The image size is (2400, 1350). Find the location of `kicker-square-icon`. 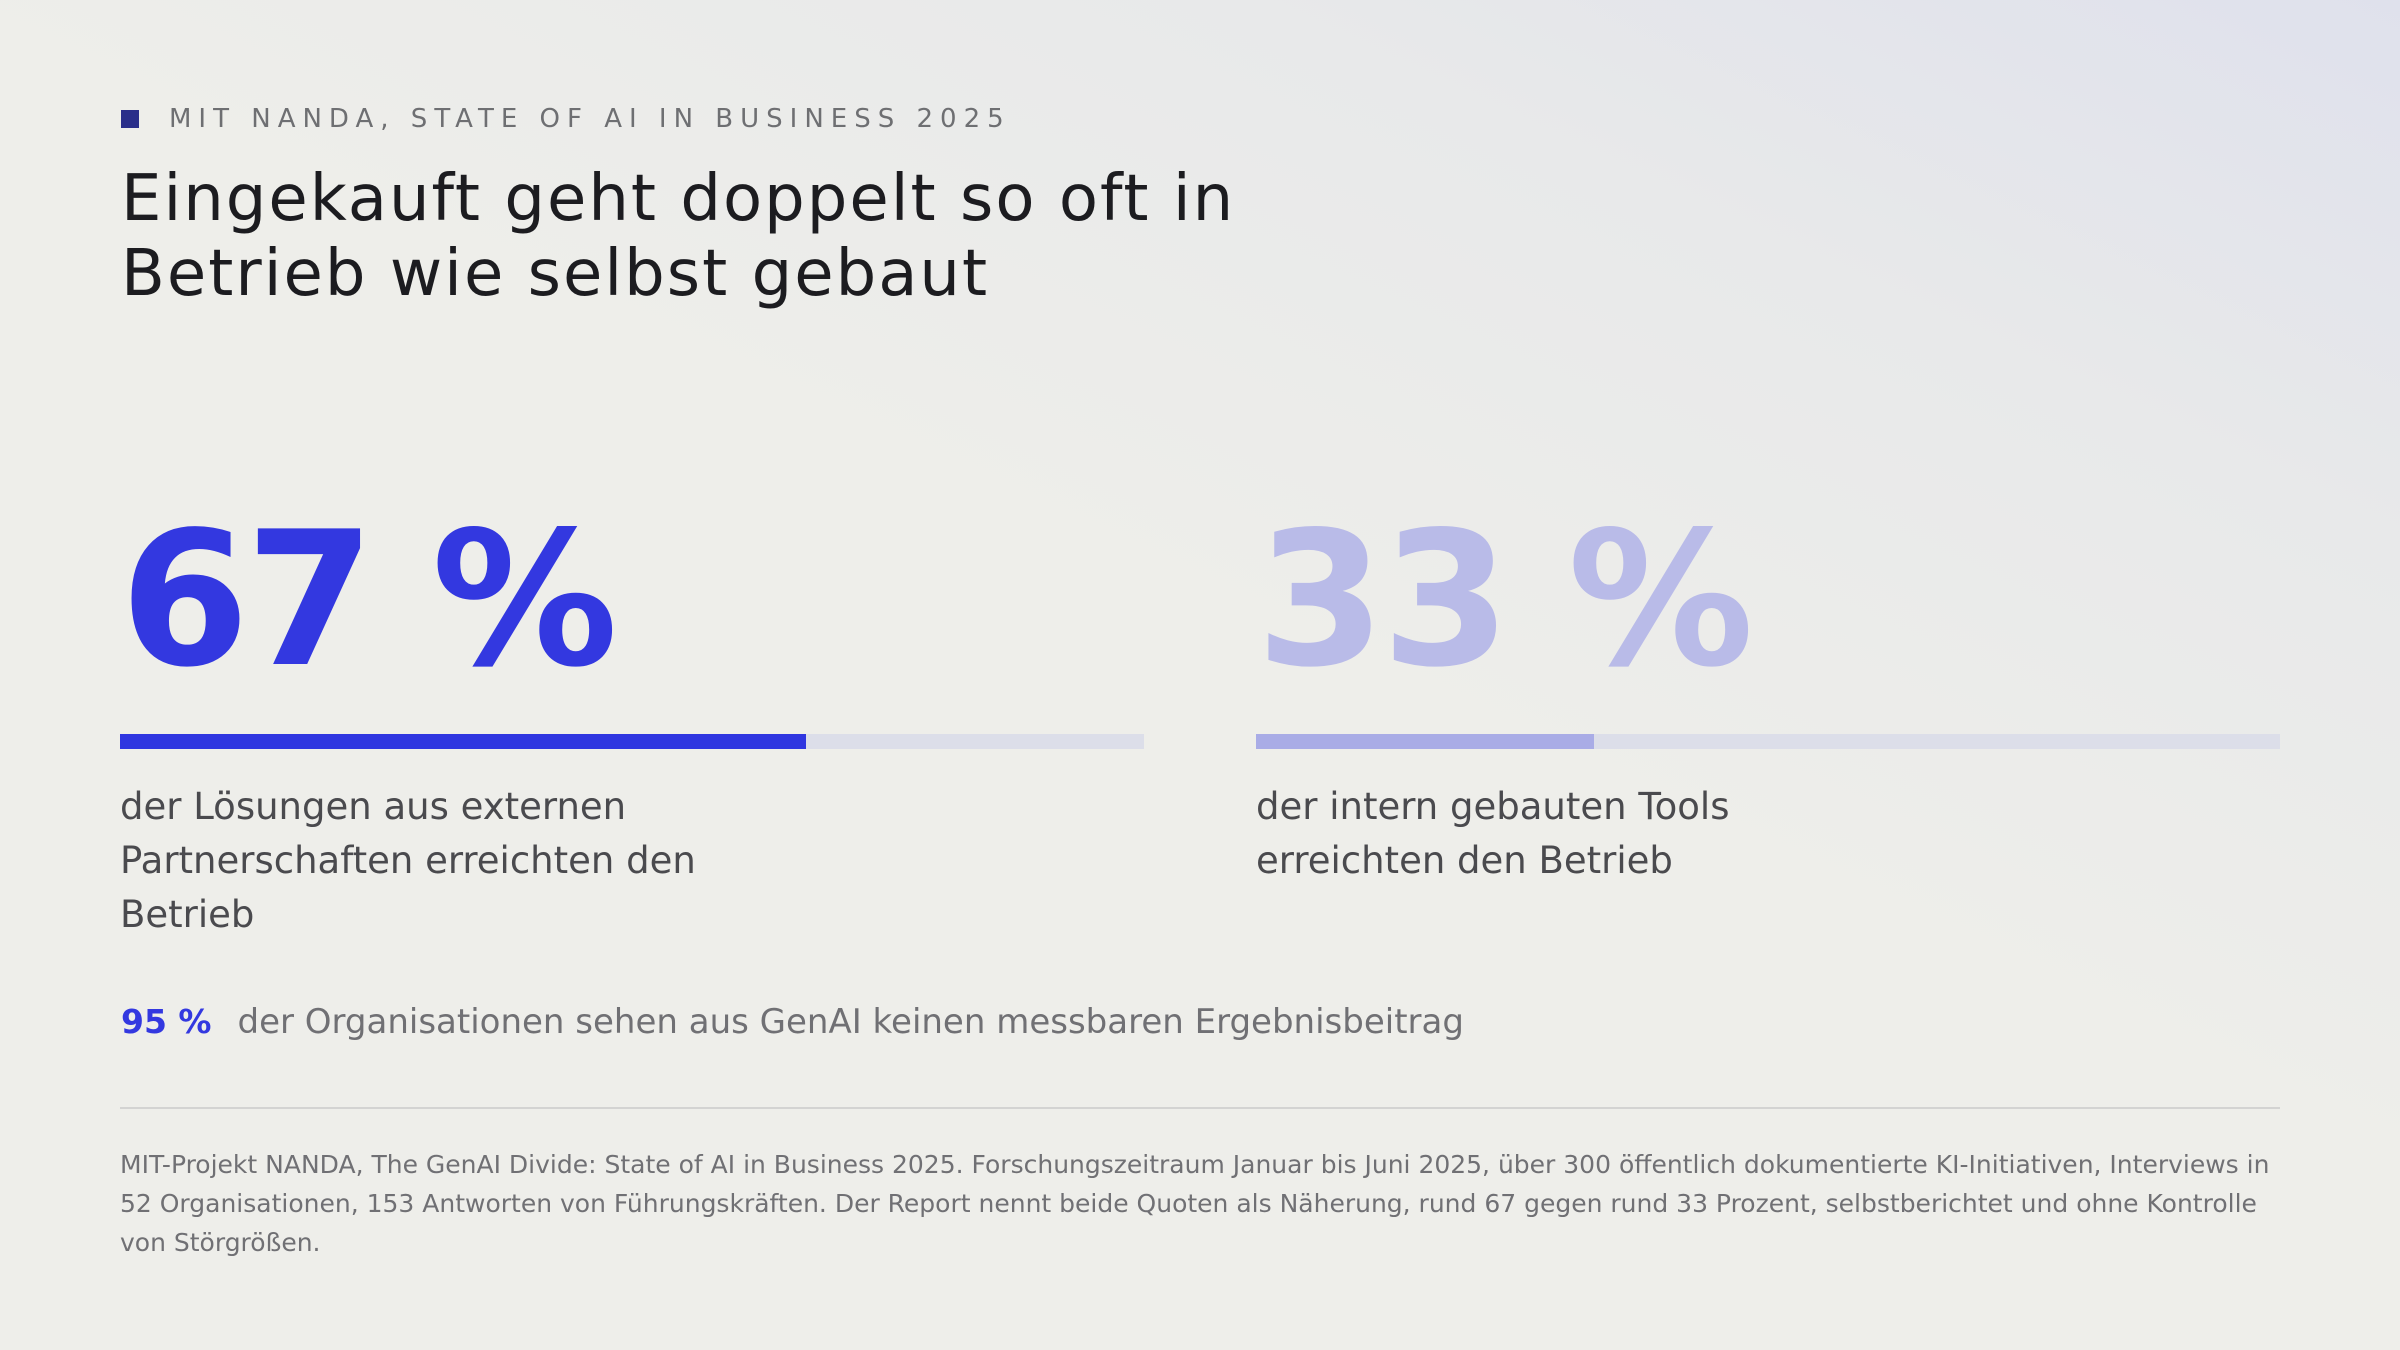

kicker-square-icon is located at coordinates (130, 119).